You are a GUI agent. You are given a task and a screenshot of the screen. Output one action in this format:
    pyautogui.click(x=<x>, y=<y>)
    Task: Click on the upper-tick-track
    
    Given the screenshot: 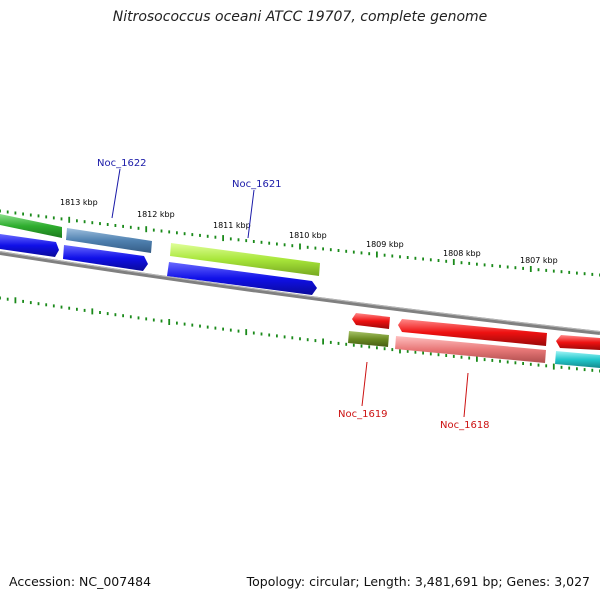 What is the action you would take?
    pyautogui.click(x=300, y=243)
    